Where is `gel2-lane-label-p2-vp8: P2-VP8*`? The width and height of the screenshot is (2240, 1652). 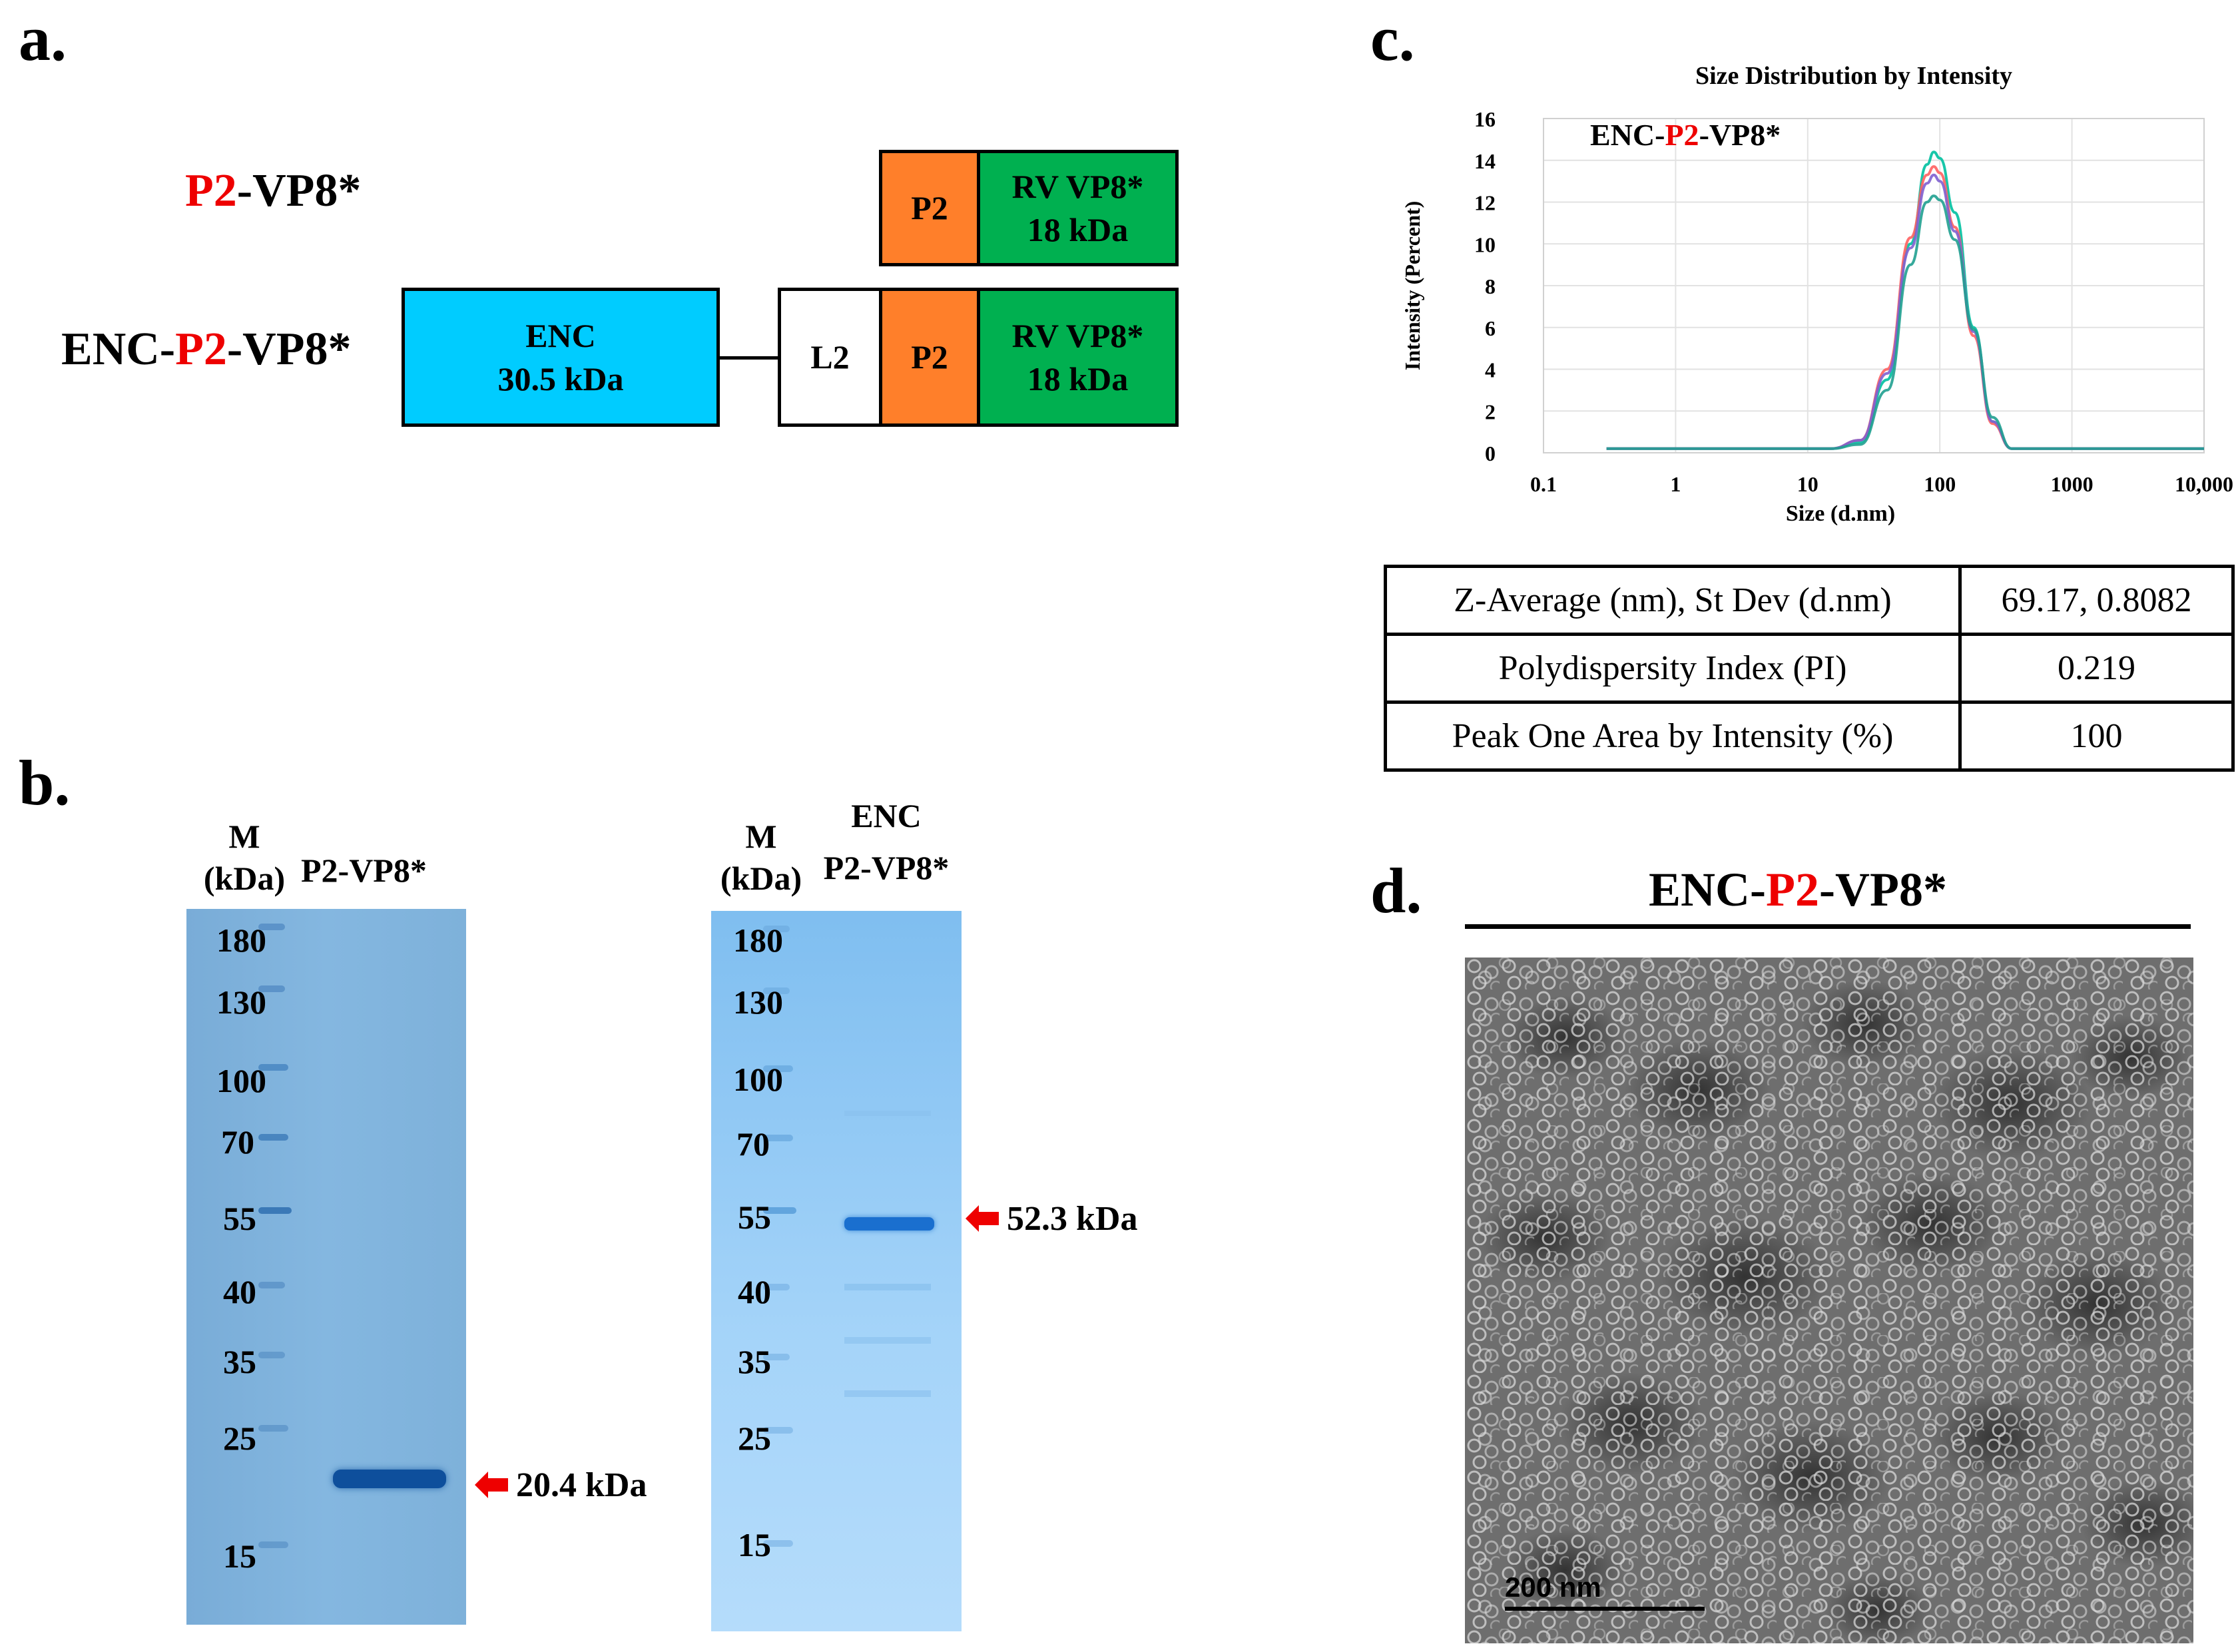 gel2-lane-label-p2-vp8: P2-VP8* is located at coordinates (886, 867).